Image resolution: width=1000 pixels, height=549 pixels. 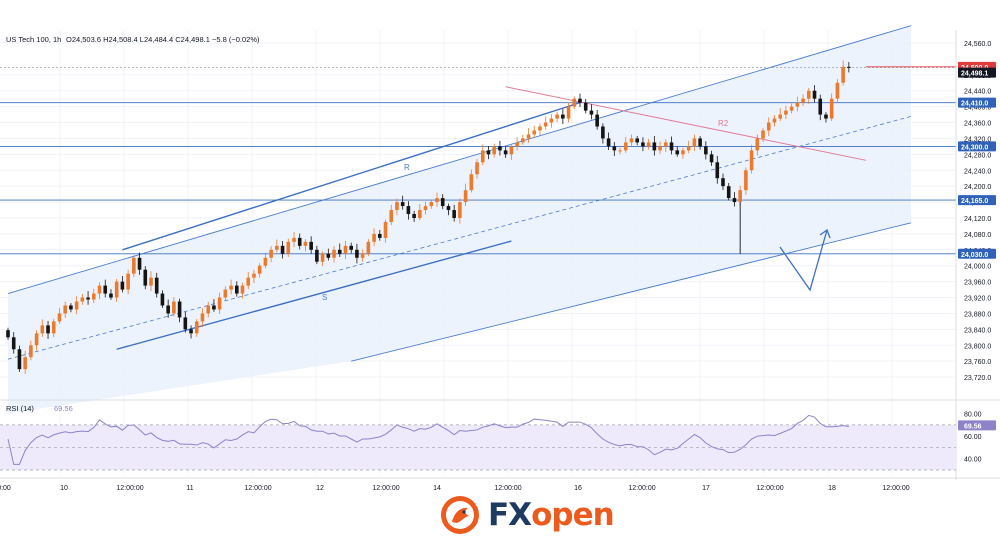 What do you see at coordinates (33, 39) in the screenshot?
I see `chart-symbol: US Tech 100, 1h` at bounding box center [33, 39].